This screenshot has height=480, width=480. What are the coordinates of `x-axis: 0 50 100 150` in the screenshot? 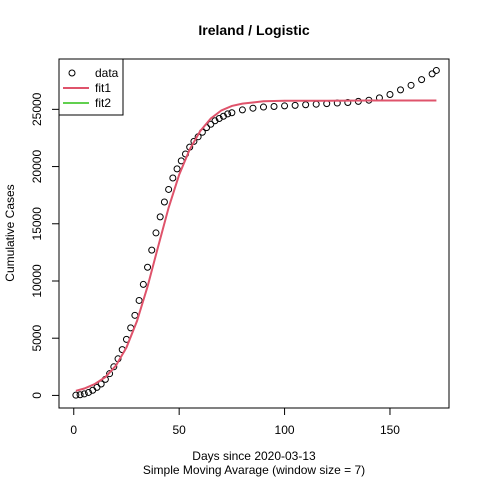 It's located at (235, 422).